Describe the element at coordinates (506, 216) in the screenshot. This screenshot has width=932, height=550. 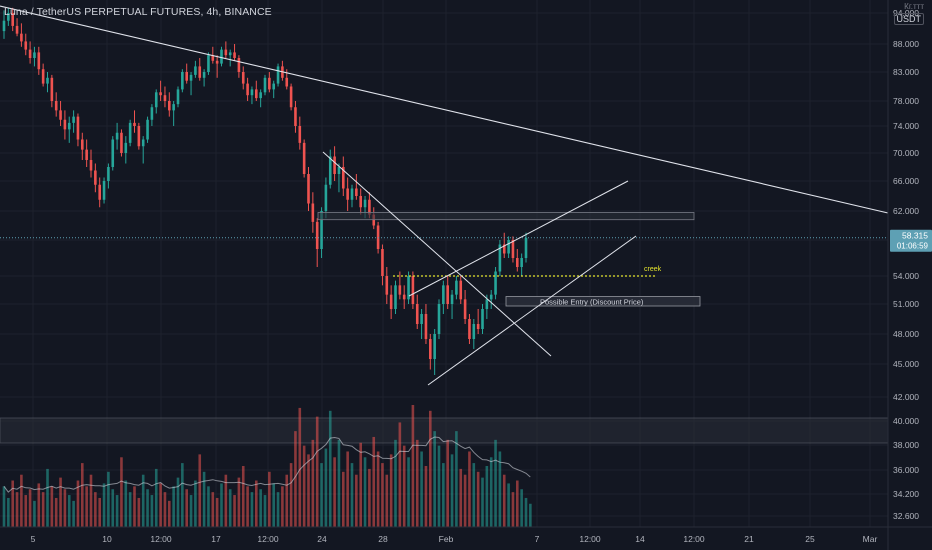
I see `resistance-zone-box` at that location.